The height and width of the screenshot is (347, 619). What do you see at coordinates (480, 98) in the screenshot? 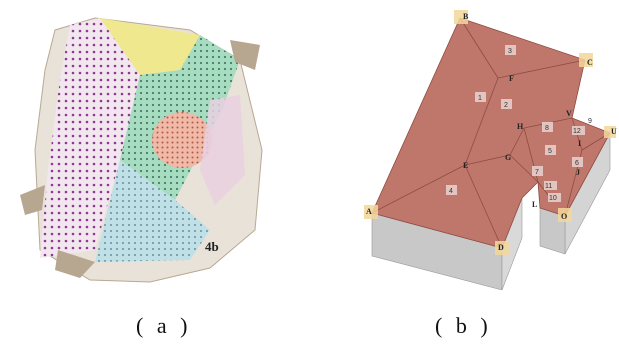
I see `face-label: 1` at bounding box center [480, 98].